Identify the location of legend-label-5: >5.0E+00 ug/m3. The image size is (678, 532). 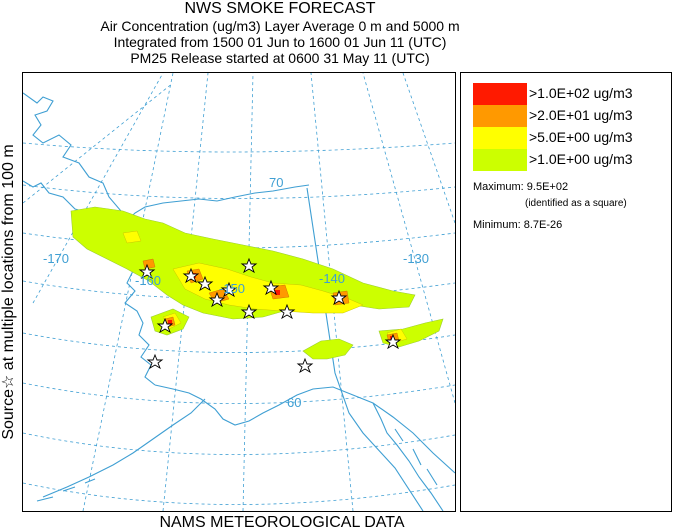
(581, 137).